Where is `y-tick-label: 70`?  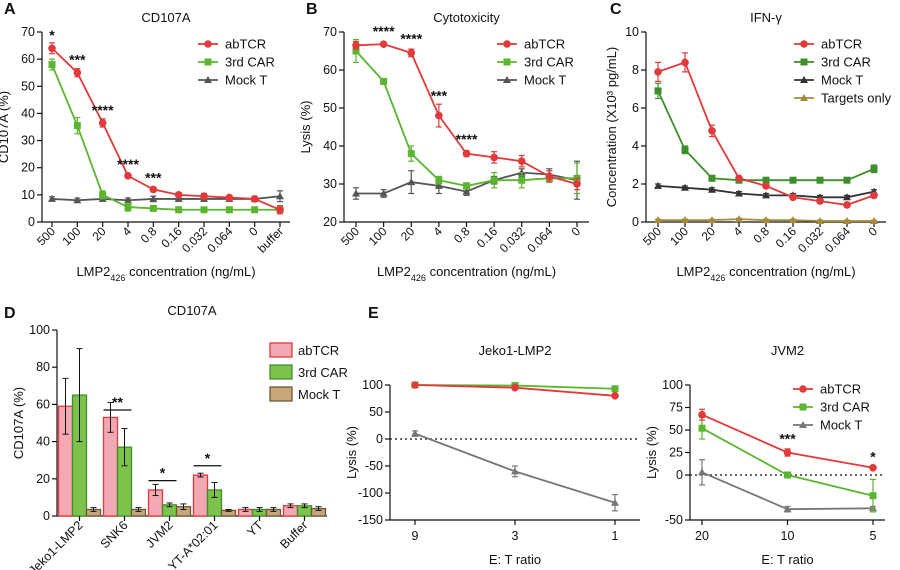
y-tick-label: 70 is located at coordinates (330, 32).